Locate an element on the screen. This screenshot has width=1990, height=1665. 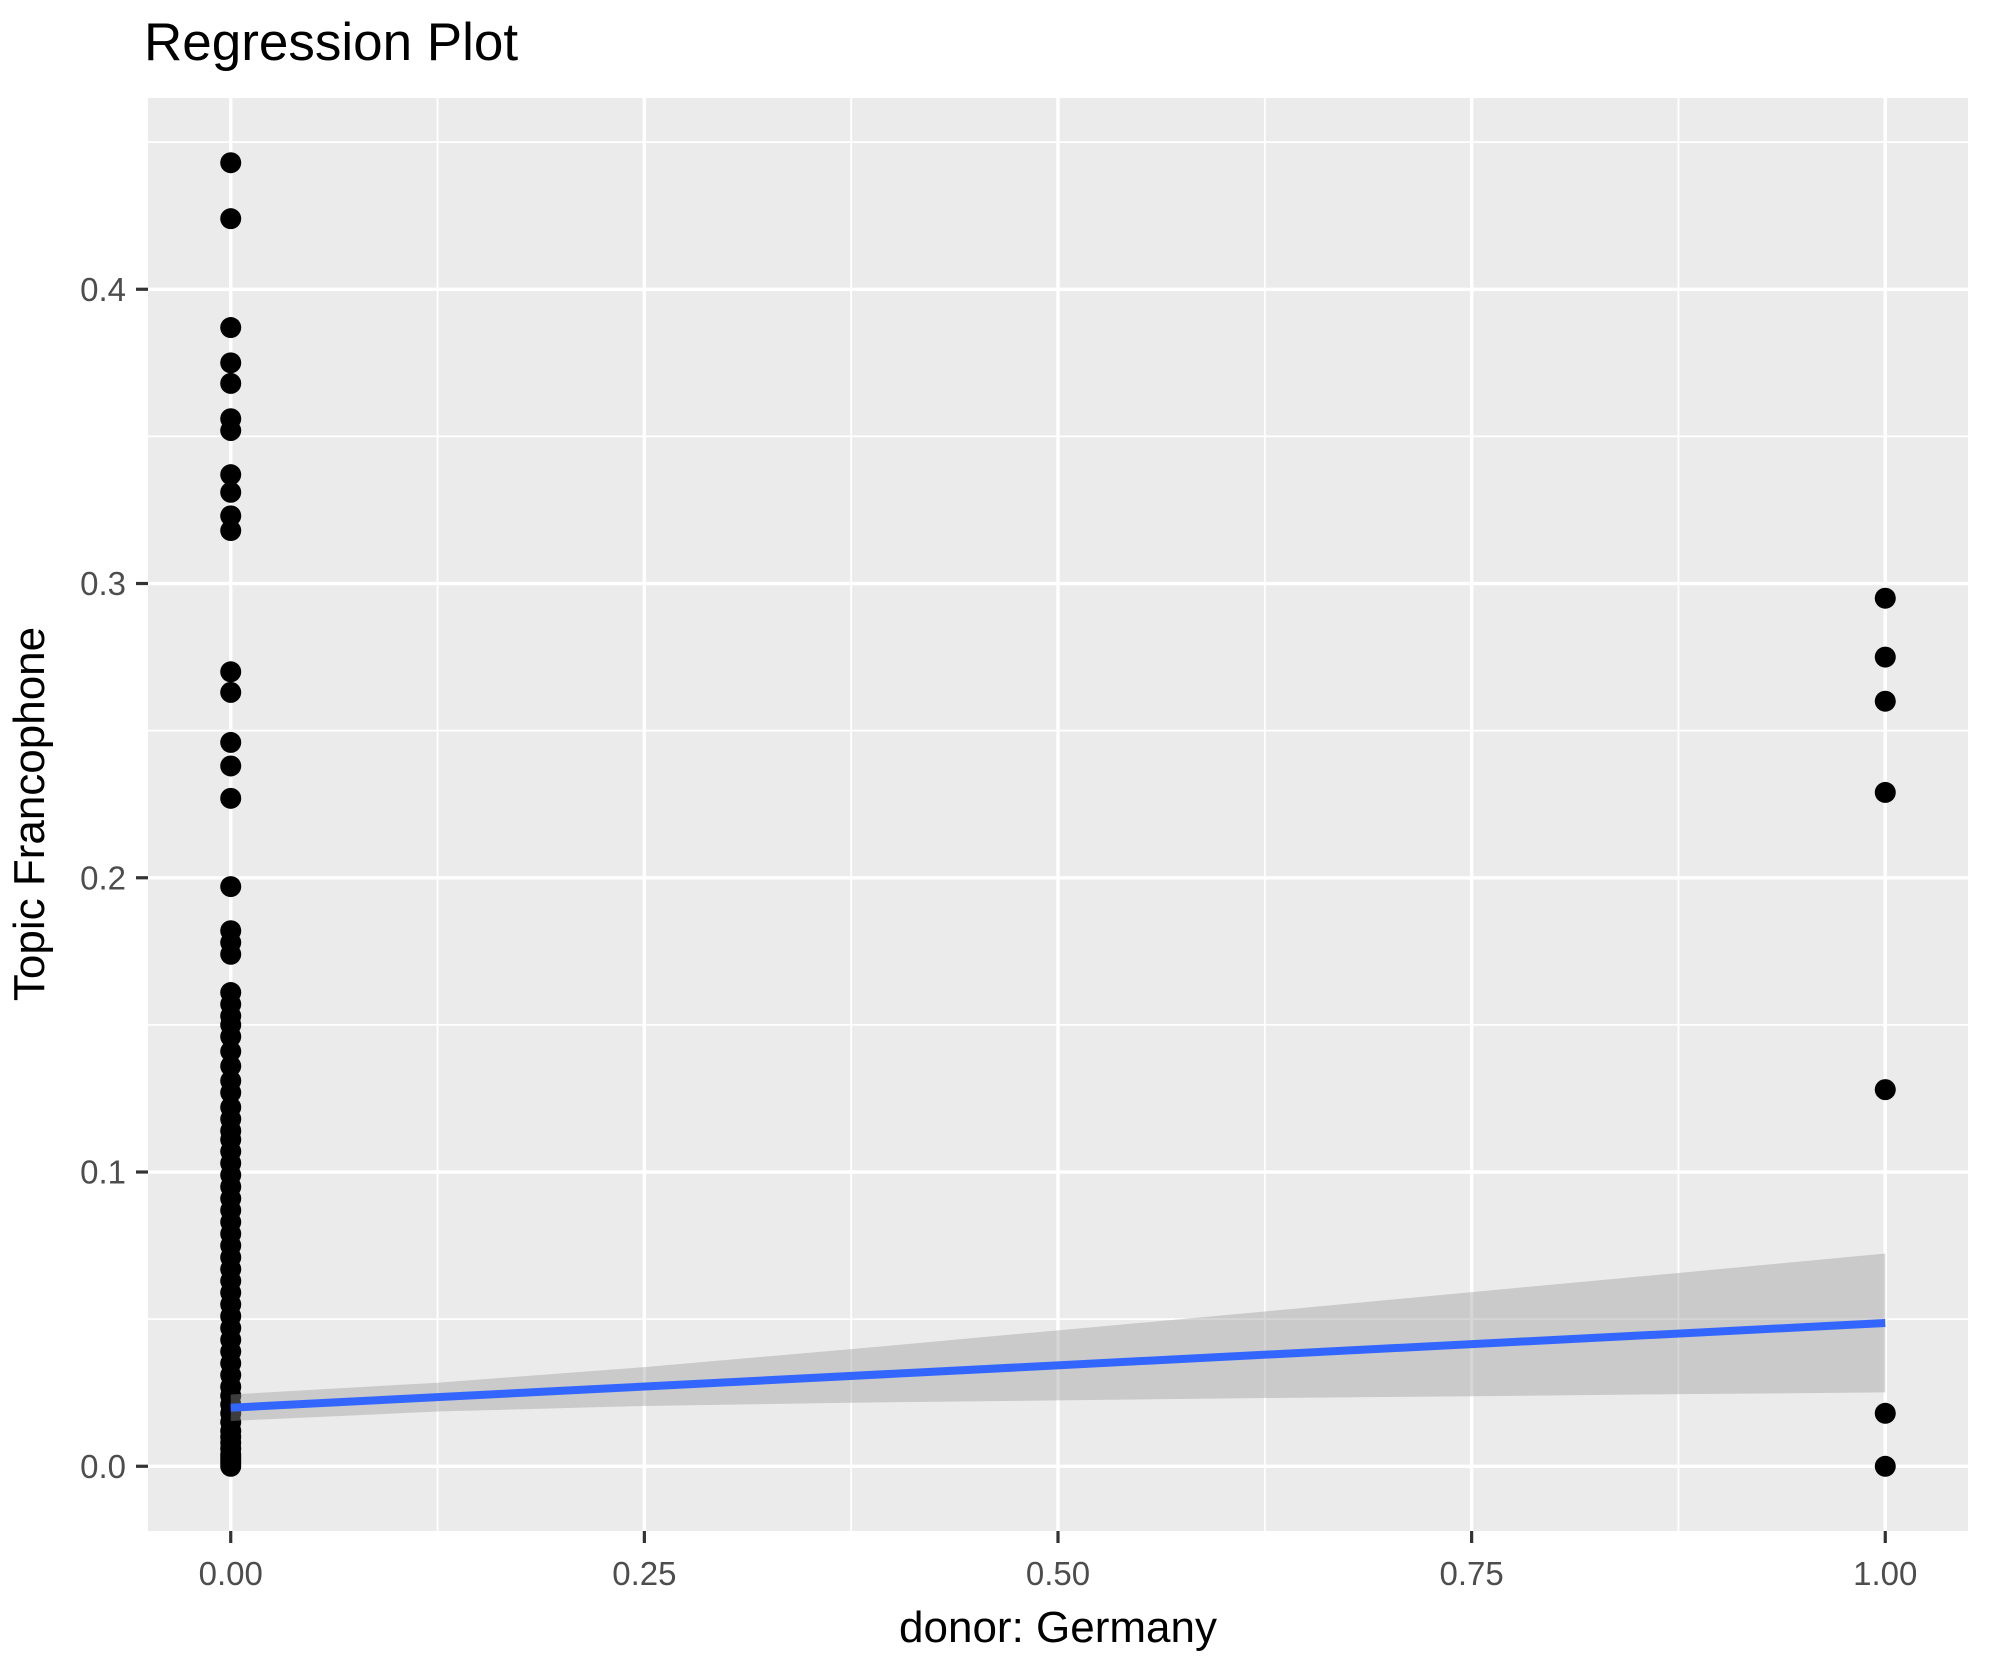
plot-title: Regression Plot is located at coordinates (331, 42).